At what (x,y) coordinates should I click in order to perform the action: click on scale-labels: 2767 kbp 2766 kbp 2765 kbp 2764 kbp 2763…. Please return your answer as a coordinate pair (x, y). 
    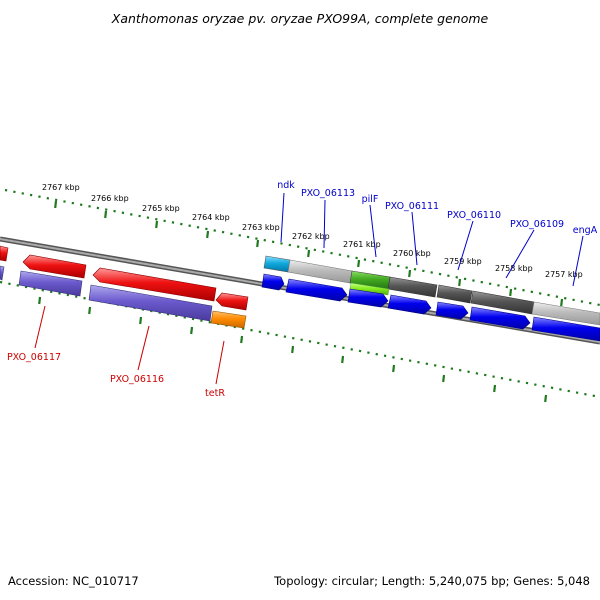
    Looking at the image, I should click on (312, 231).